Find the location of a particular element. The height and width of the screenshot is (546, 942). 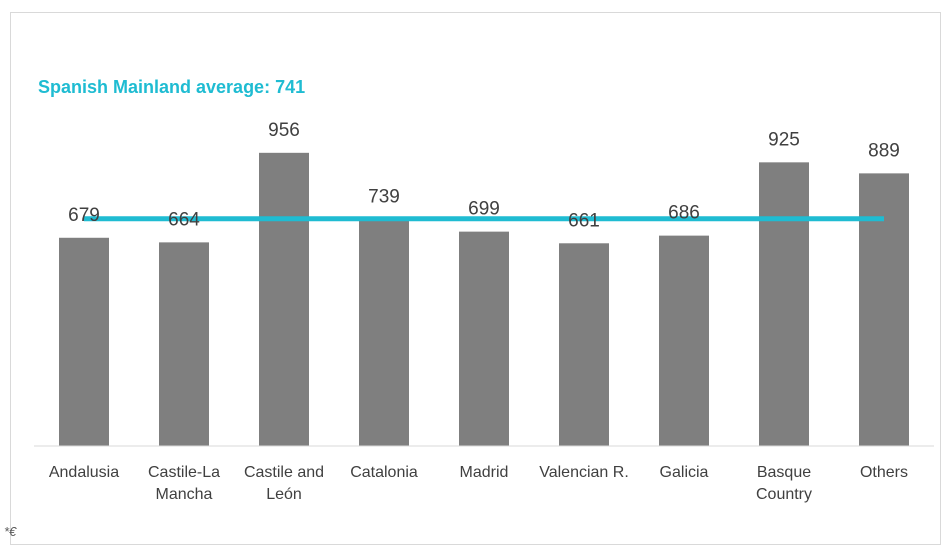

x-tick-label: Others is located at coordinates (883, 472).